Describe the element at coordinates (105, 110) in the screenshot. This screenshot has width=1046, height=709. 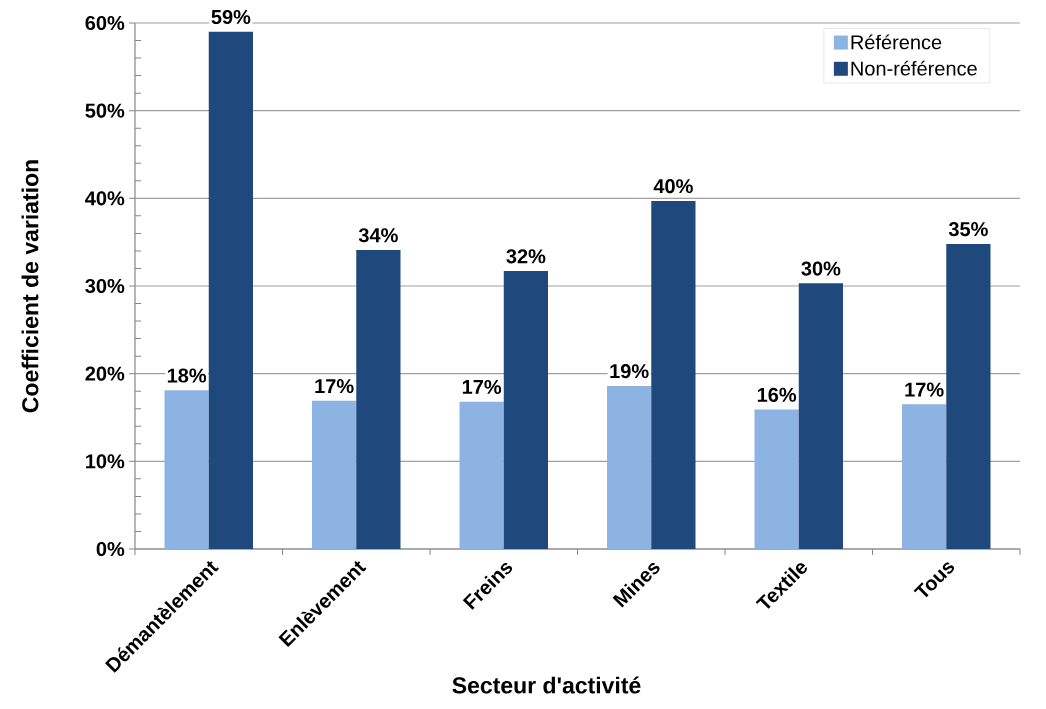
I see `y-tick-label: 50%` at that location.